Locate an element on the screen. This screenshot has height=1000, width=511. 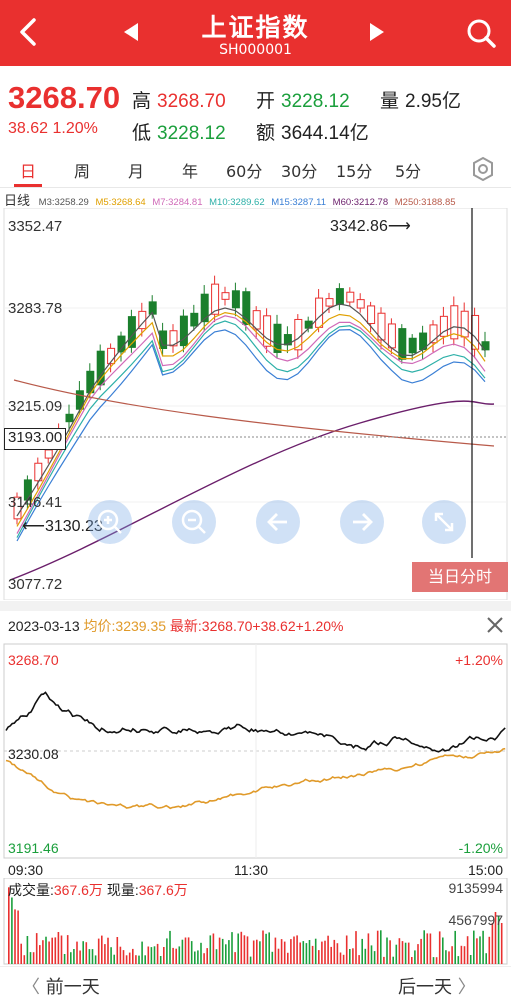
current-price: 3268.70 is located at coordinates (64, 97).